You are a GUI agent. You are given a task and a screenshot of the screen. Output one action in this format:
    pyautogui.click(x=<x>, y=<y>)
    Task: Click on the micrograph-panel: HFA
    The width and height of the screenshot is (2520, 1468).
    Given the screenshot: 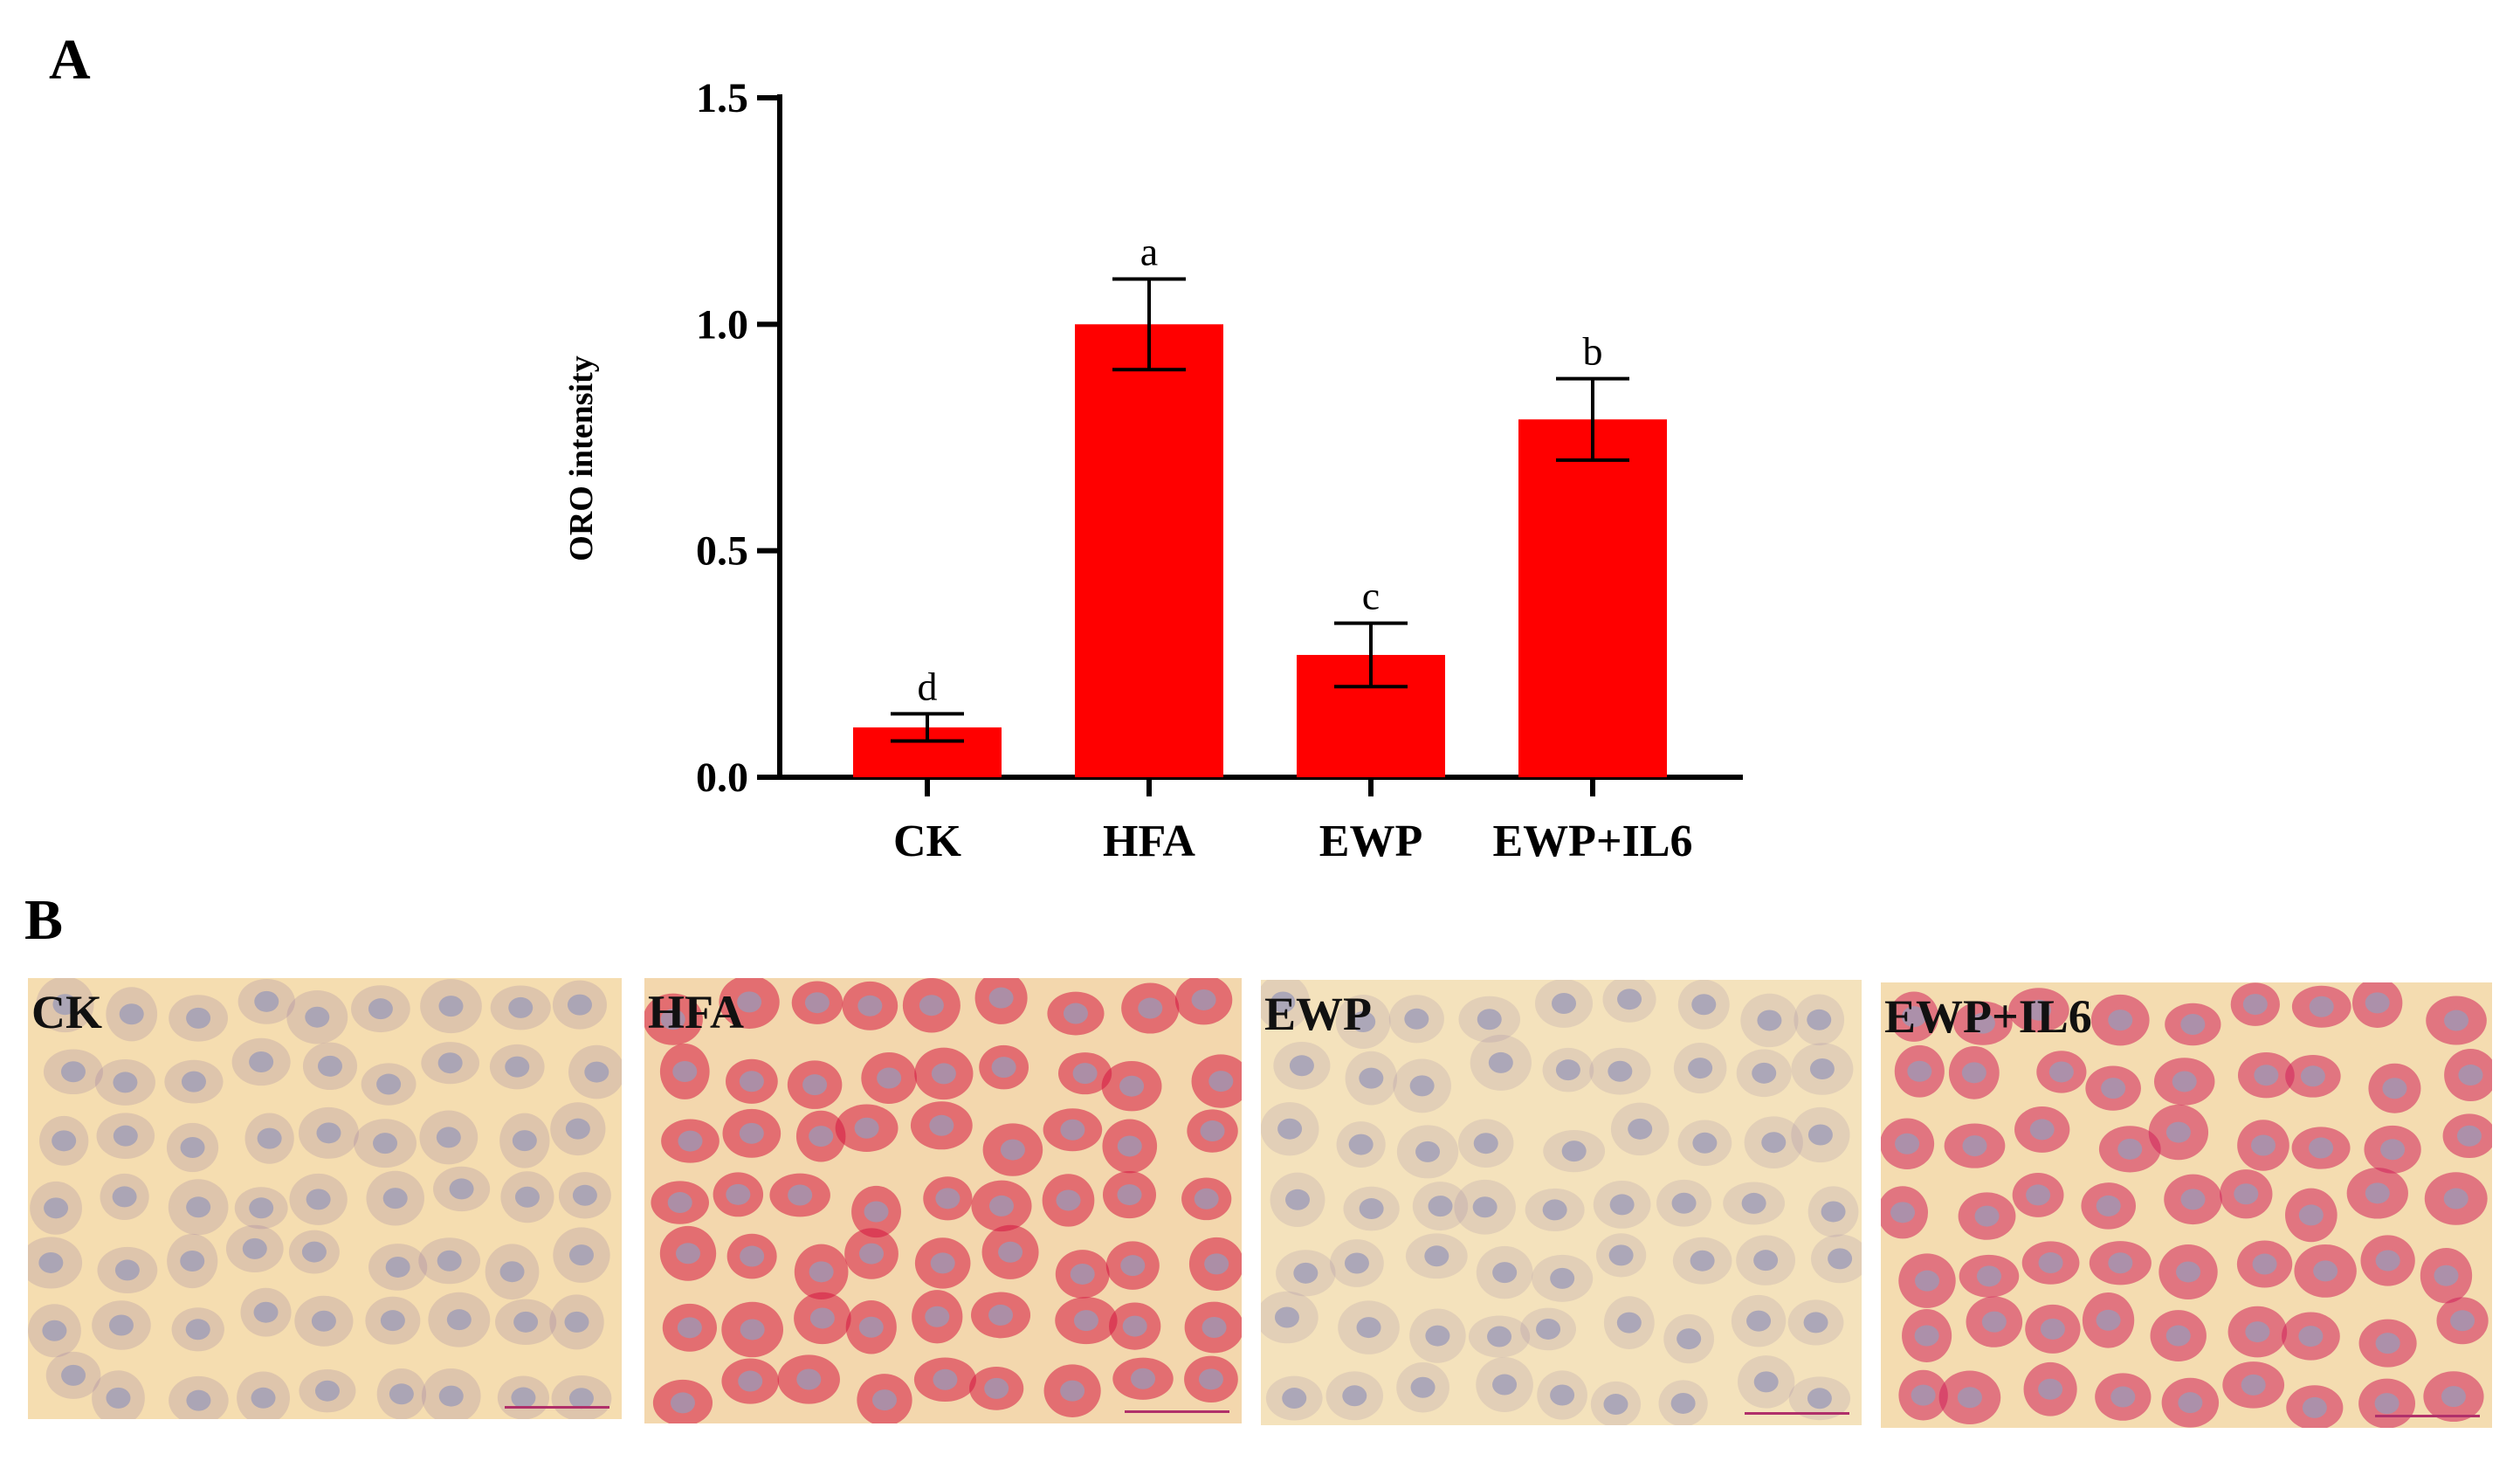 What is the action you would take?
    pyautogui.click(x=943, y=1200)
    